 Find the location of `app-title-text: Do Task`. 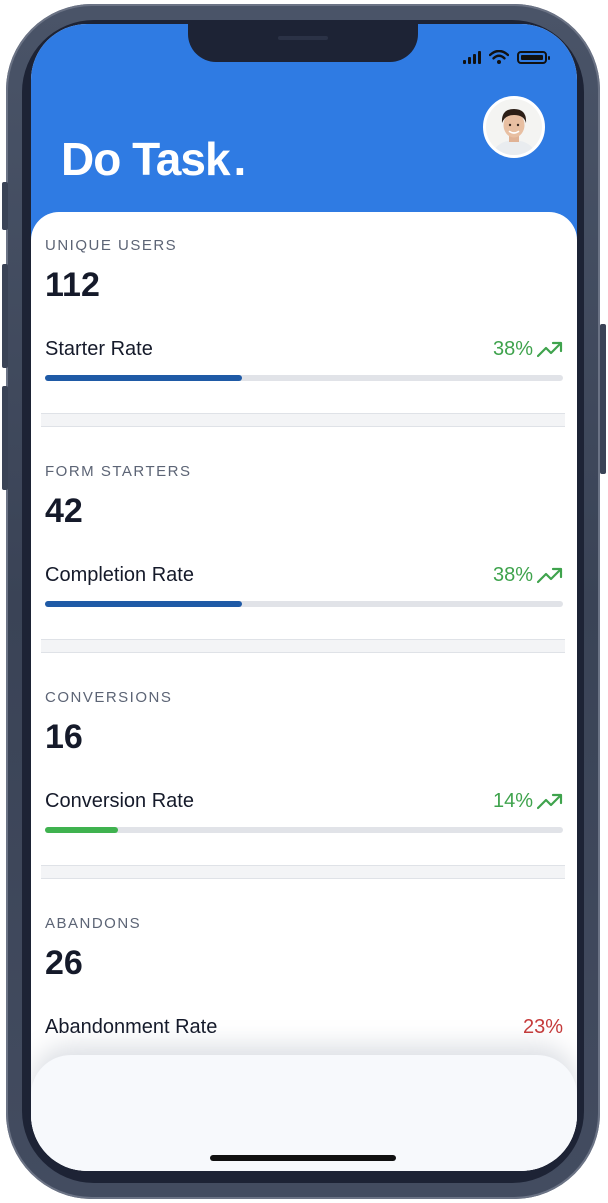

app-title-text: Do Task is located at coordinates (146, 159).